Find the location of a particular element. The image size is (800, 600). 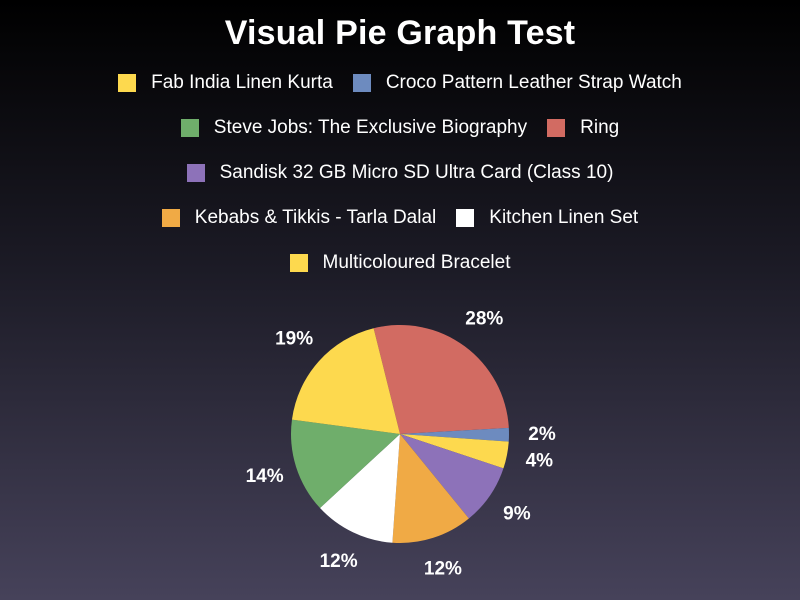

legend-item-kitchen-linen-set: Kitchen Linen Set is located at coordinates (547, 218).